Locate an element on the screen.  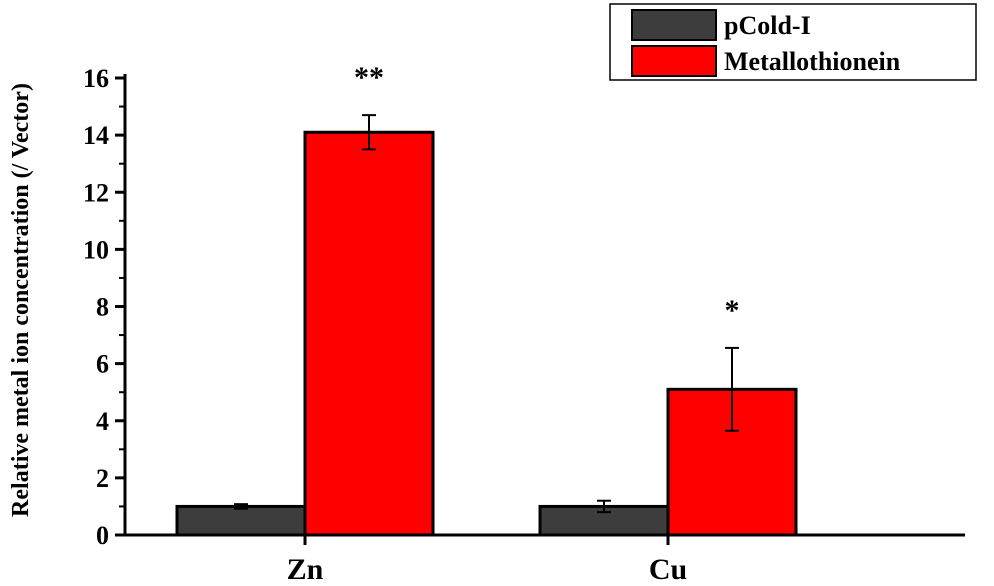
y-tick-label: 0 is located at coordinates (102, 535).